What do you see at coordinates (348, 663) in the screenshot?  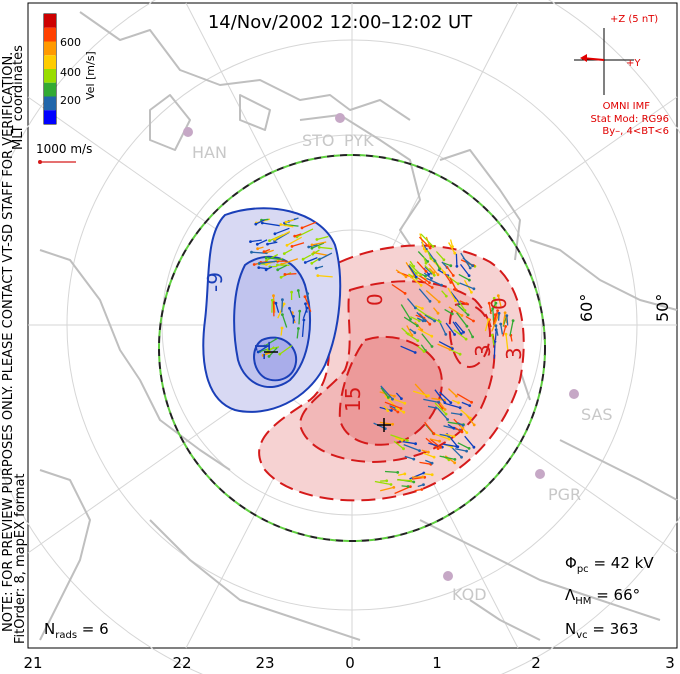 I see `mlt-axis: 21 22 23 0 1 2 3` at bounding box center [348, 663].